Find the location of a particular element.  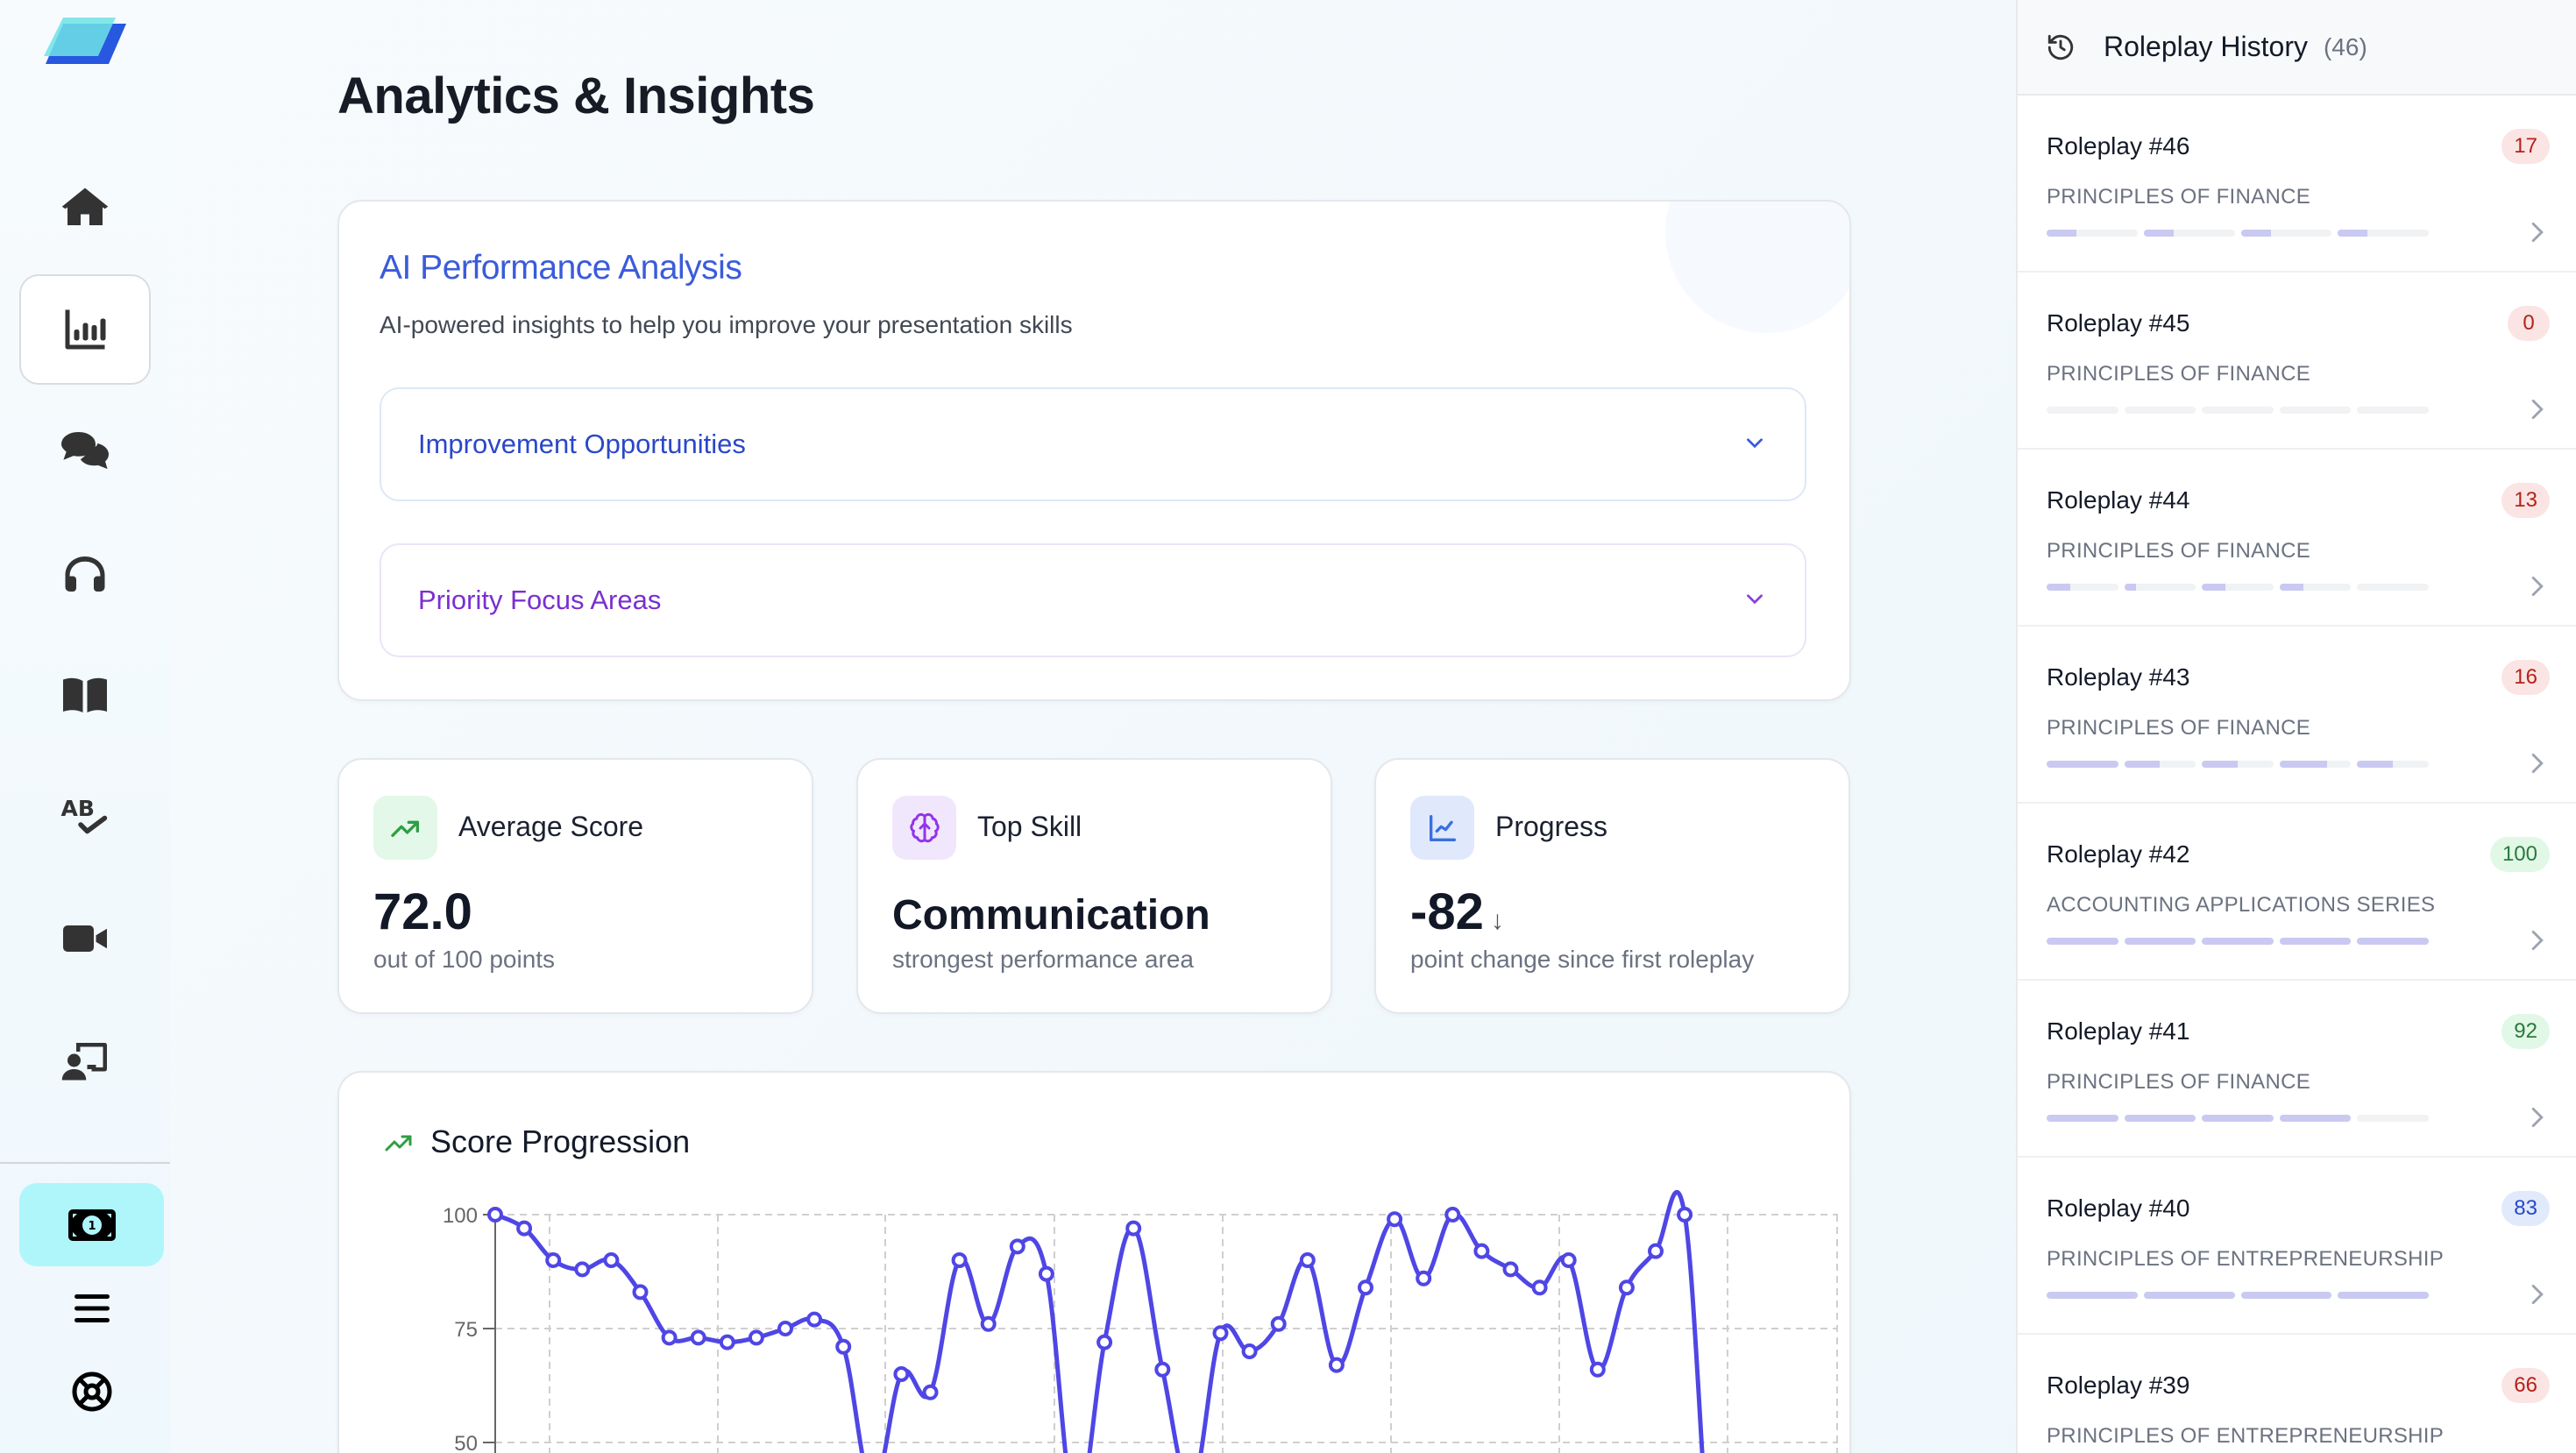

score-badge: 66 is located at coordinates (2525, 1385).